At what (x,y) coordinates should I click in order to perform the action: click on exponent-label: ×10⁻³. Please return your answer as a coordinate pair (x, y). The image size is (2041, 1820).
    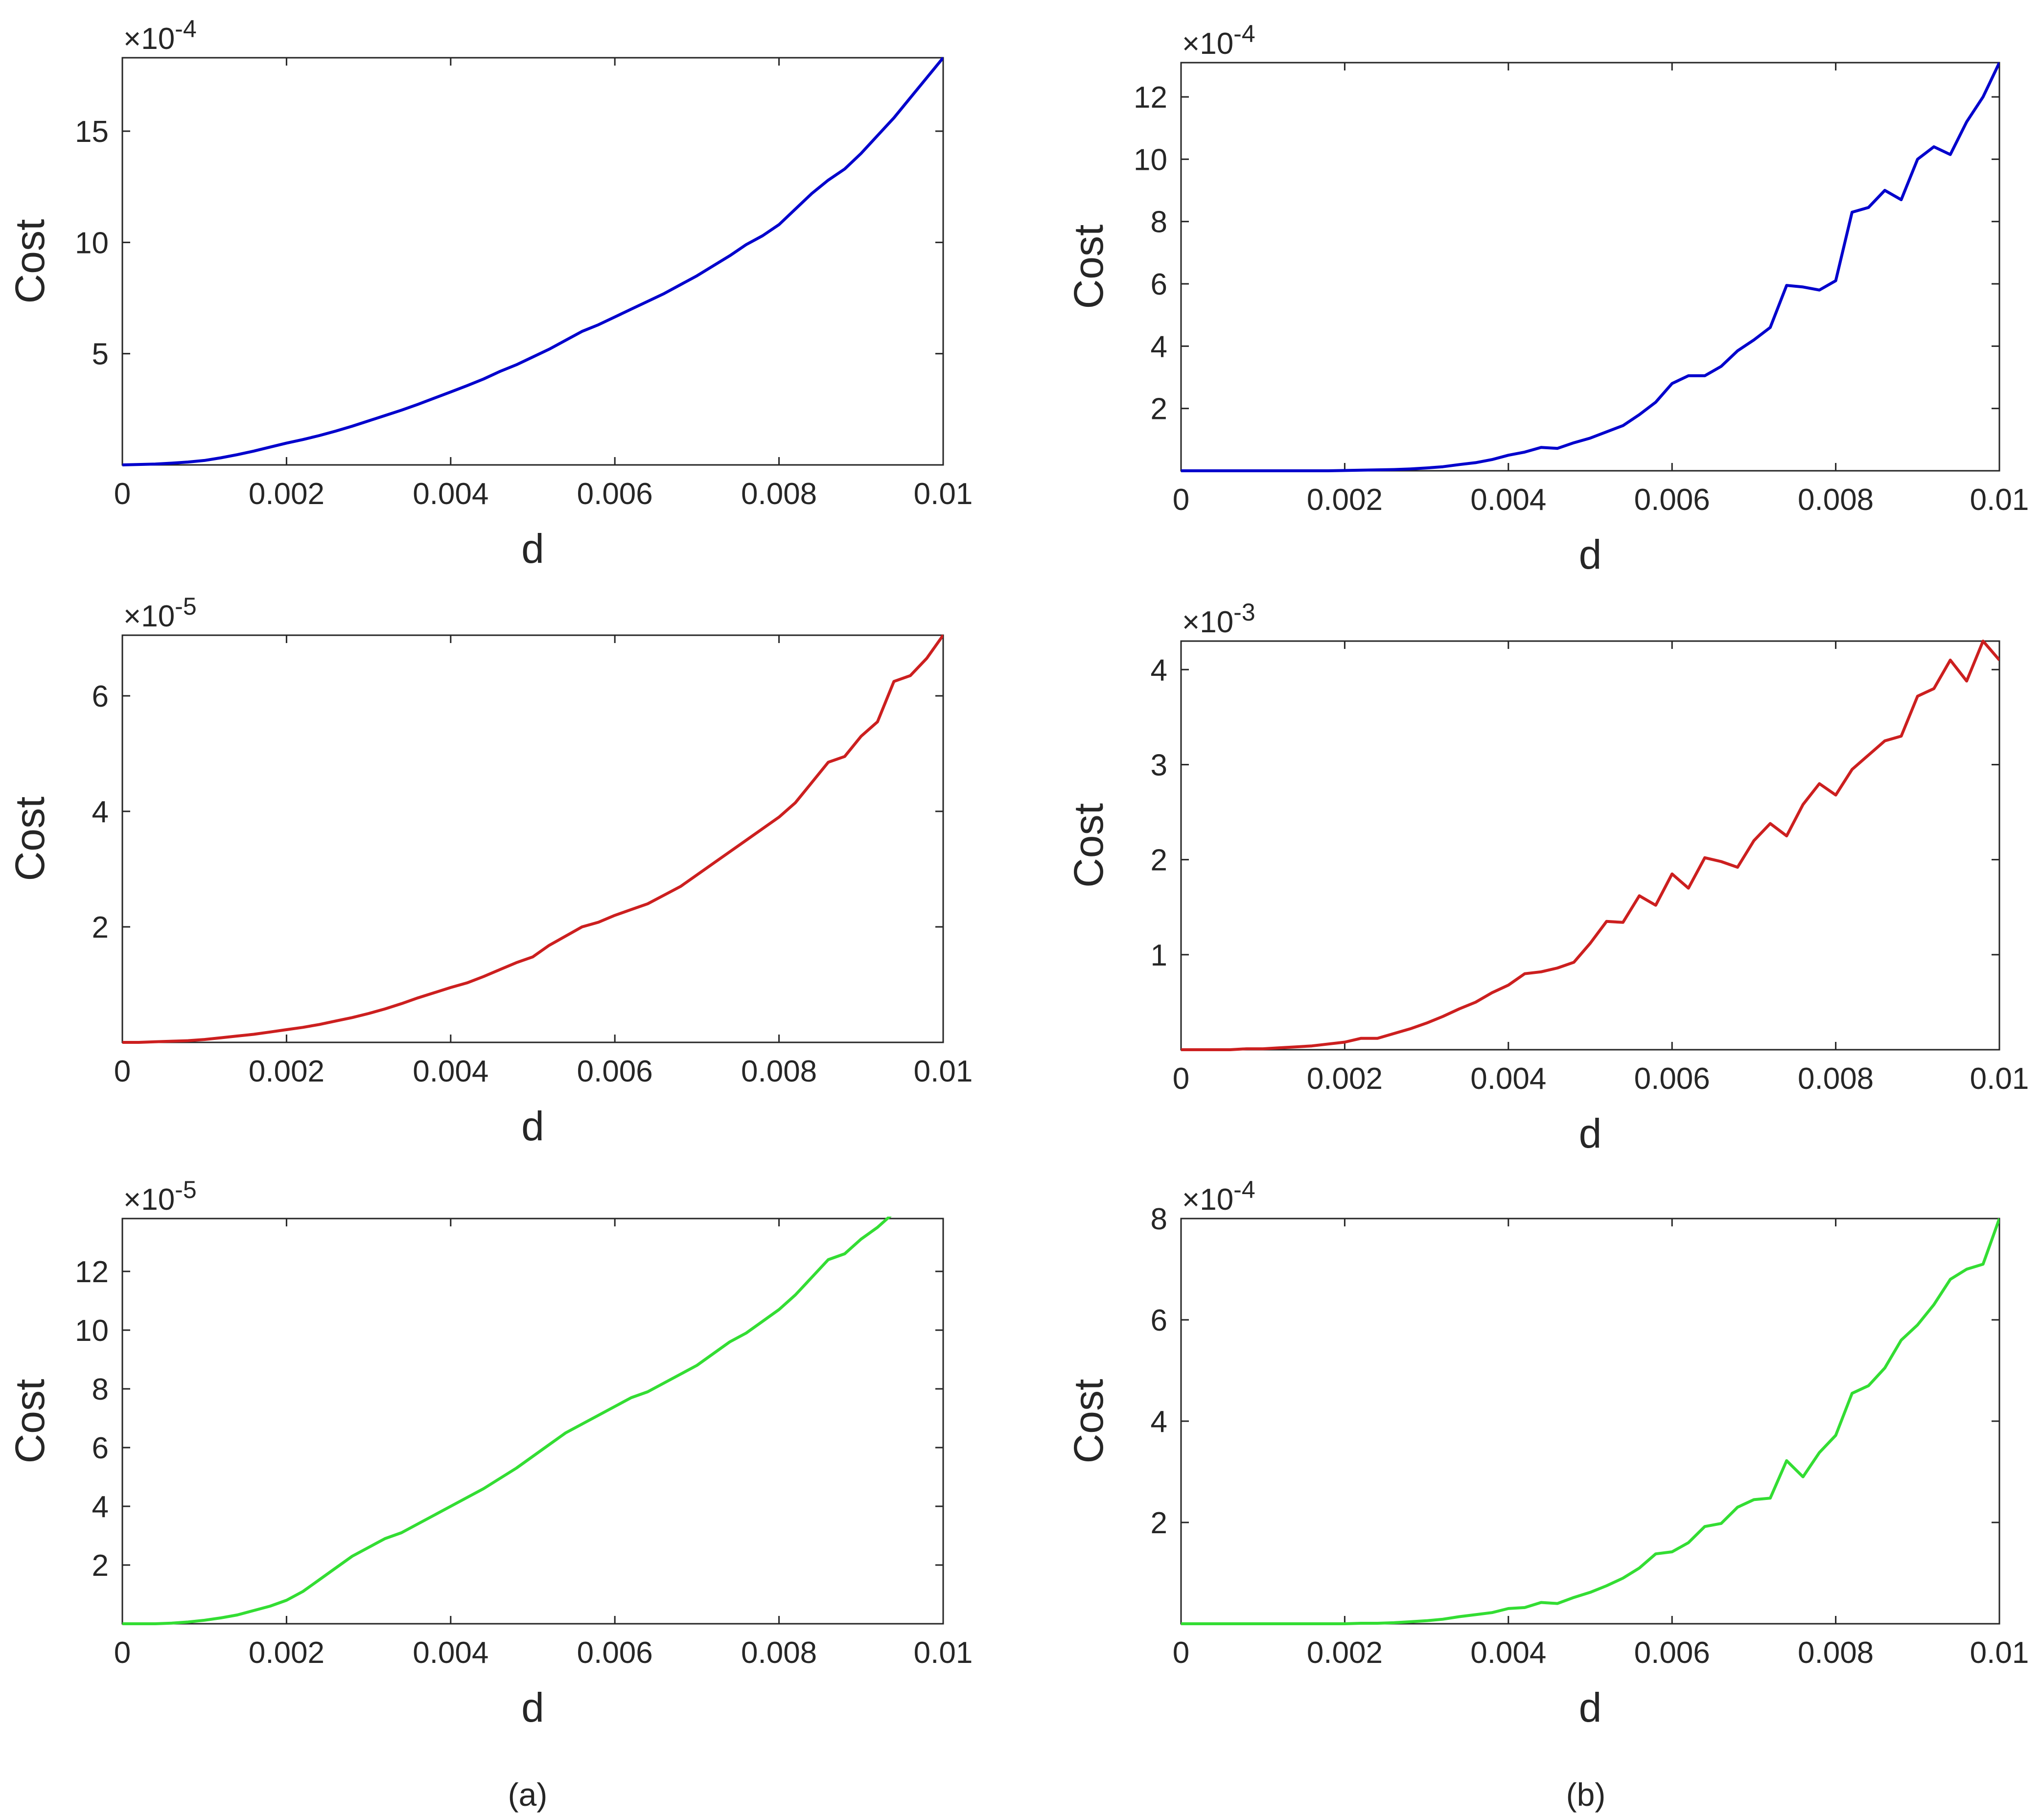
    Looking at the image, I should click on (1218, 619).